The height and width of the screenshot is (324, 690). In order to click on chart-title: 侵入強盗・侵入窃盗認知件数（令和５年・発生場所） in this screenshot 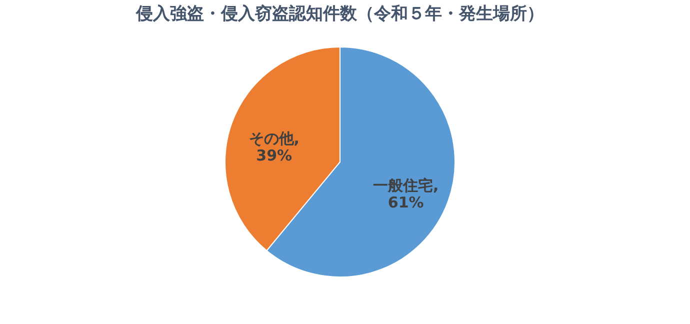, I will do `click(339, 14)`.